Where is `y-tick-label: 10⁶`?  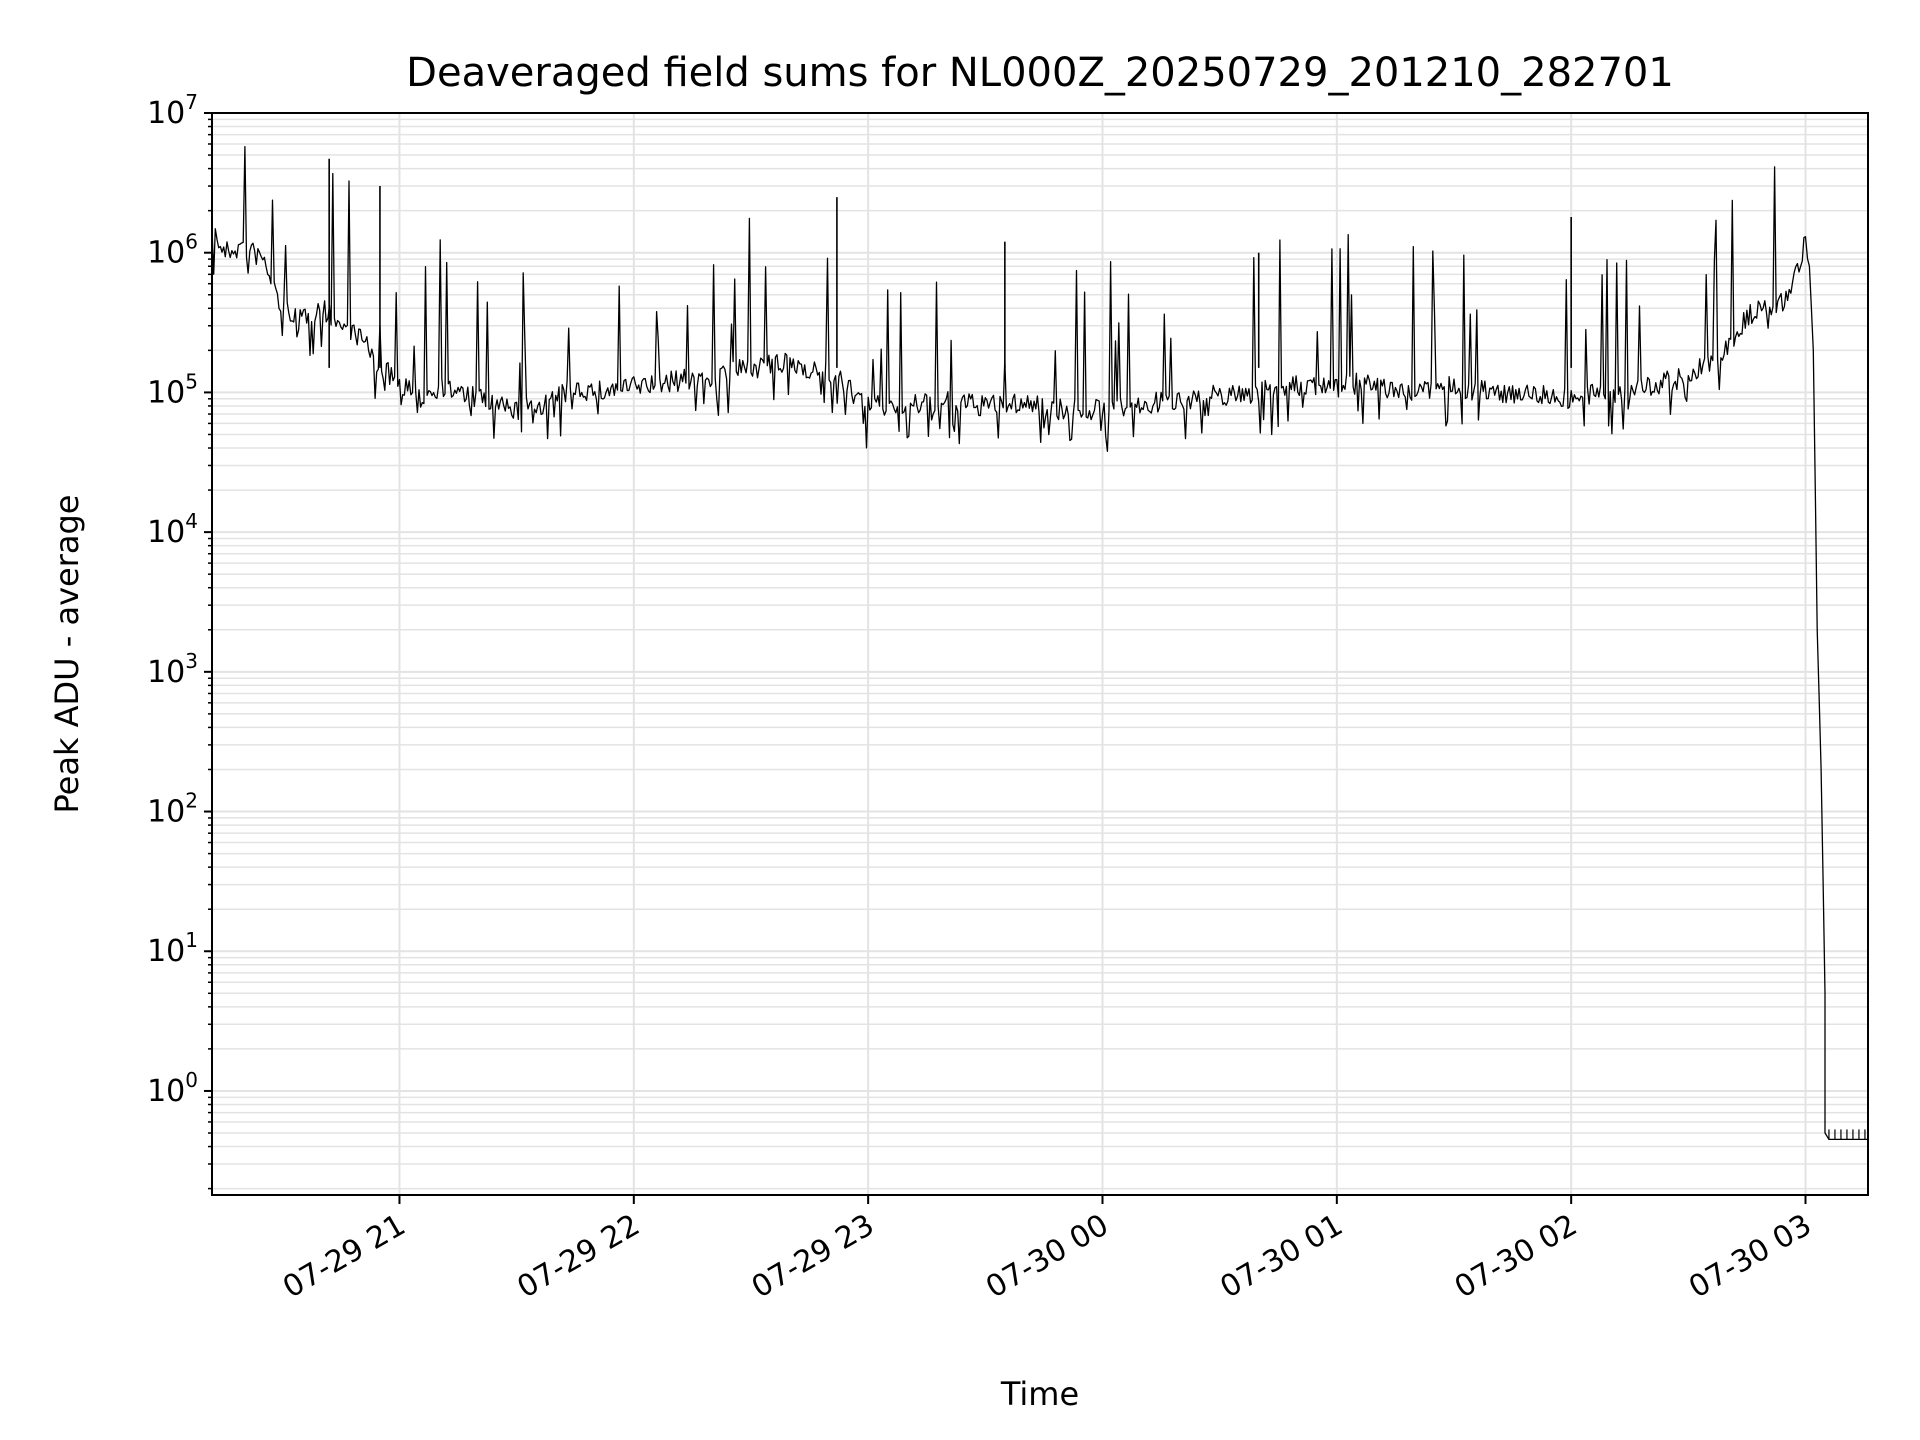 y-tick-label: 10⁶ is located at coordinates (172, 250).